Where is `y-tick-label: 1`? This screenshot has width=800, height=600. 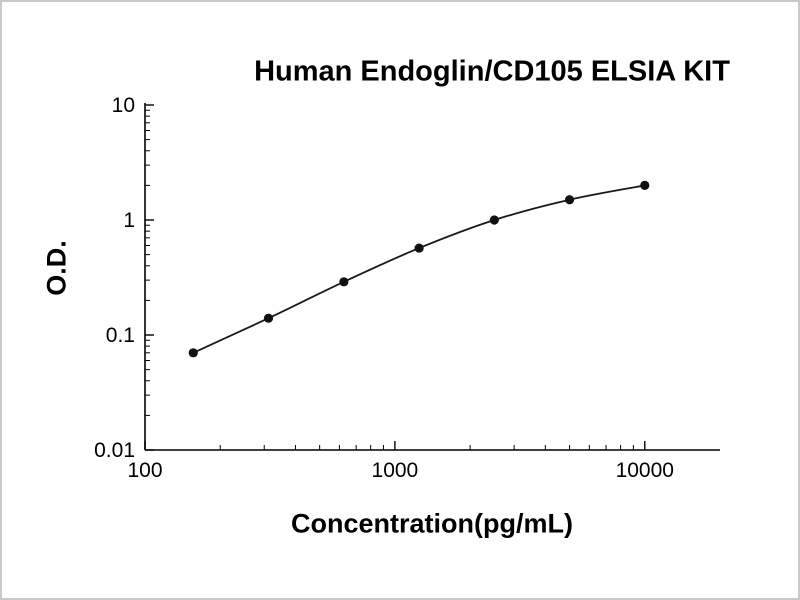 y-tick-label: 1 is located at coordinates (129, 220).